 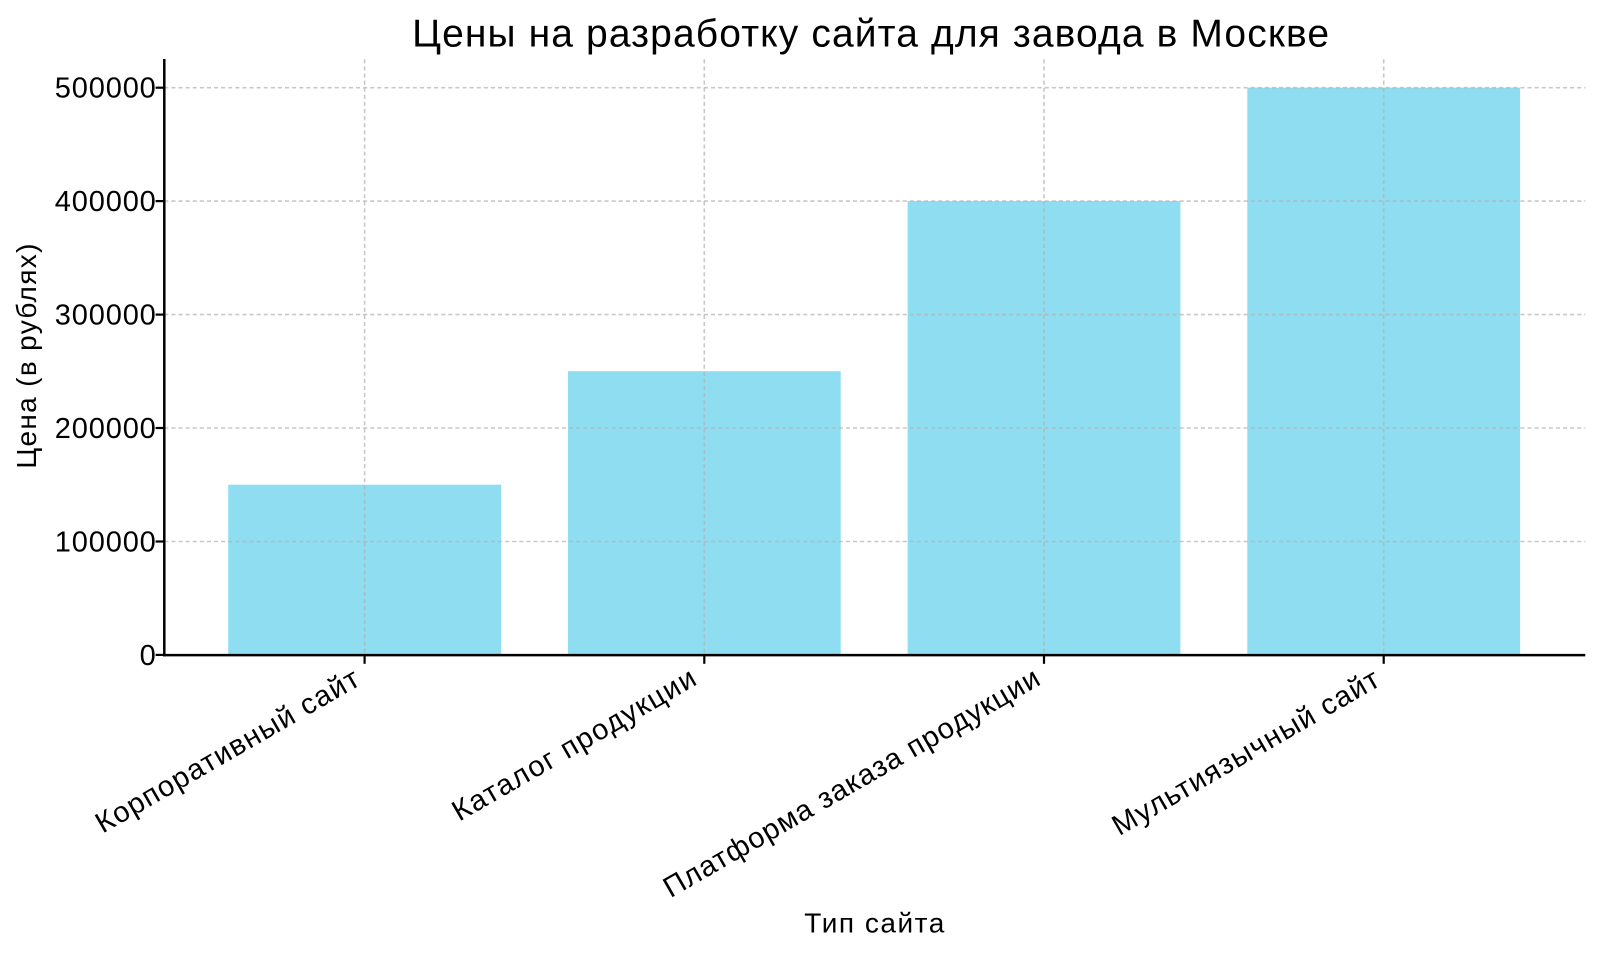 What do you see at coordinates (26, 356) in the screenshot?
I see `svg-text: Цена (в рублях)` at bounding box center [26, 356].